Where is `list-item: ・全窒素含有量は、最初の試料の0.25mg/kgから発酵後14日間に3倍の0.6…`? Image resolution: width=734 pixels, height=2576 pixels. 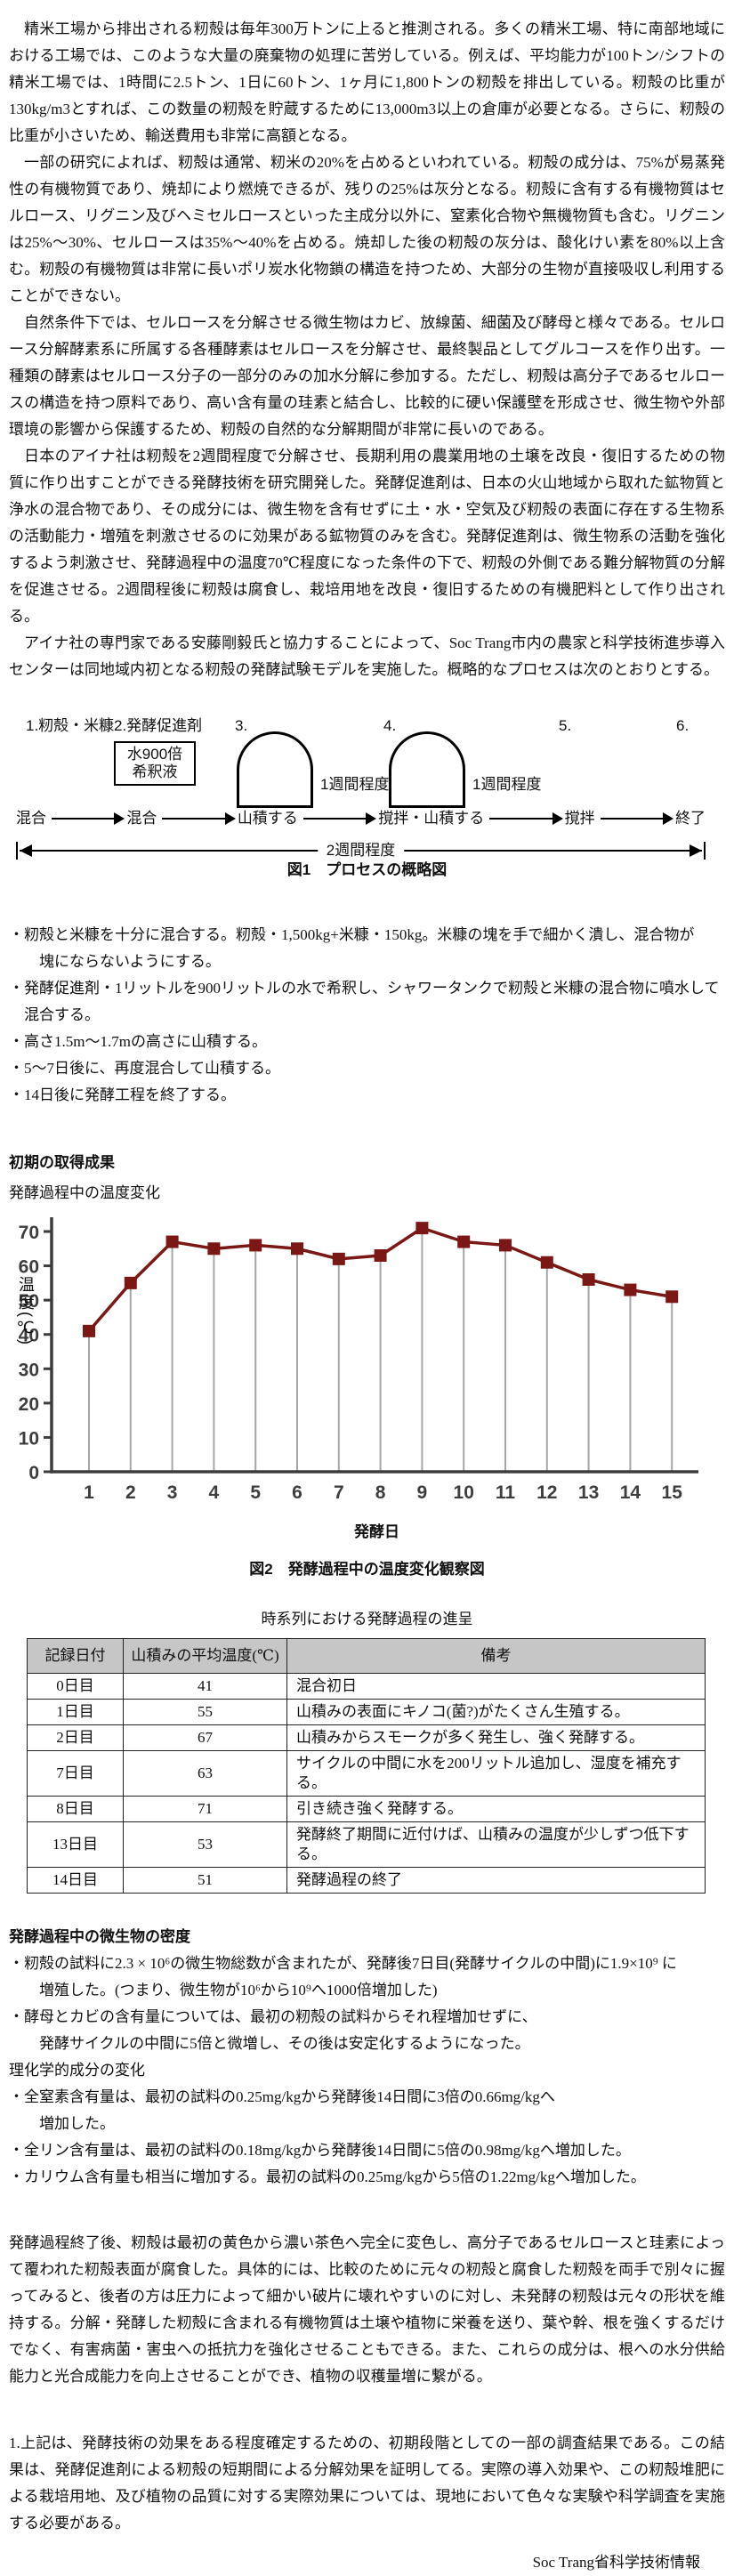 list-item: ・全窒素含有量は、最初の試料の0.25mg/kgから発酵後14日間に3倍の0.6… is located at coordinates (282, 2110).